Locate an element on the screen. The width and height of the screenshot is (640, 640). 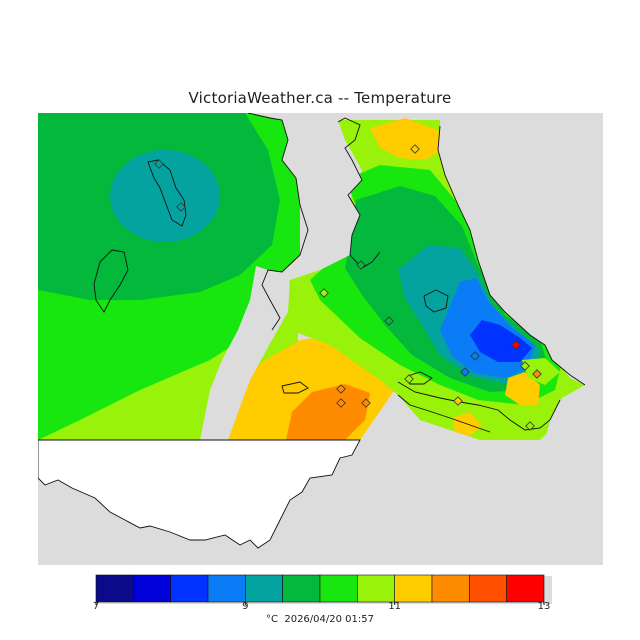
colorbar-tick-label: 11 is located at coordinates (395, 606).